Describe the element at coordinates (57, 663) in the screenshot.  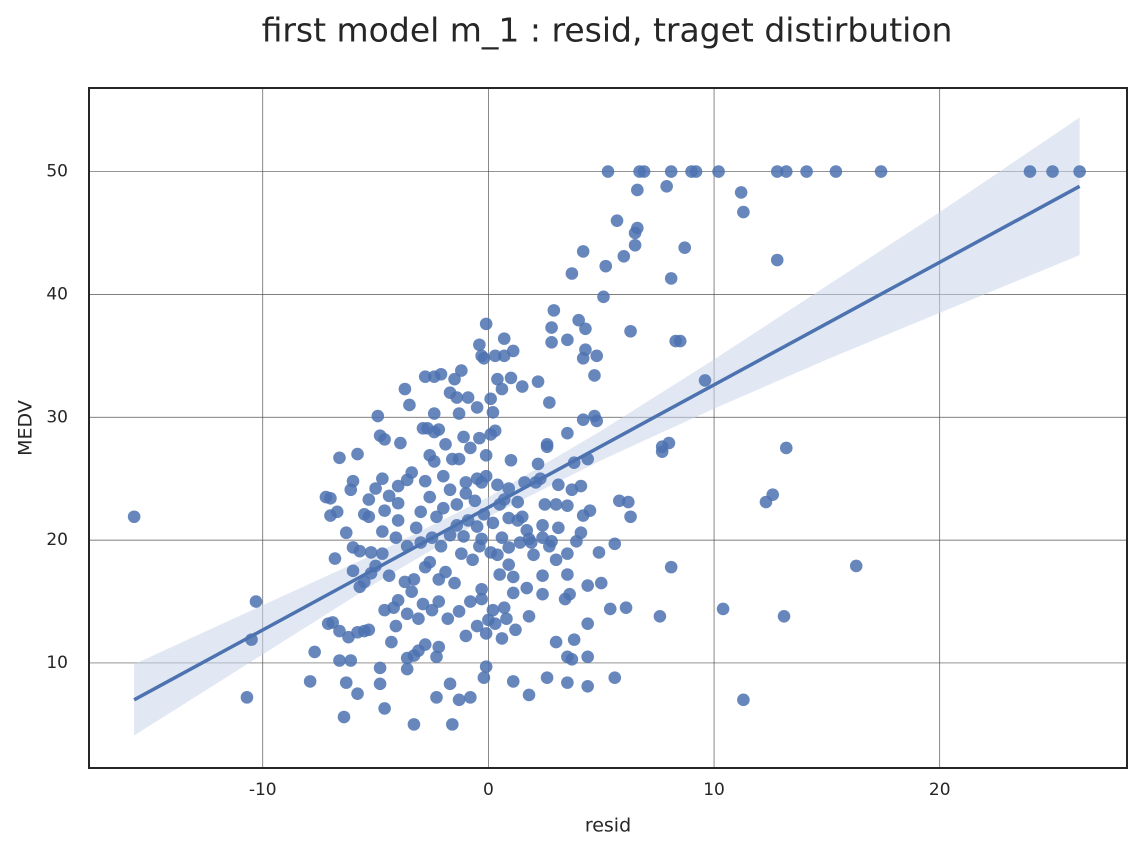
I see `y-tick-label: 10` at that location.